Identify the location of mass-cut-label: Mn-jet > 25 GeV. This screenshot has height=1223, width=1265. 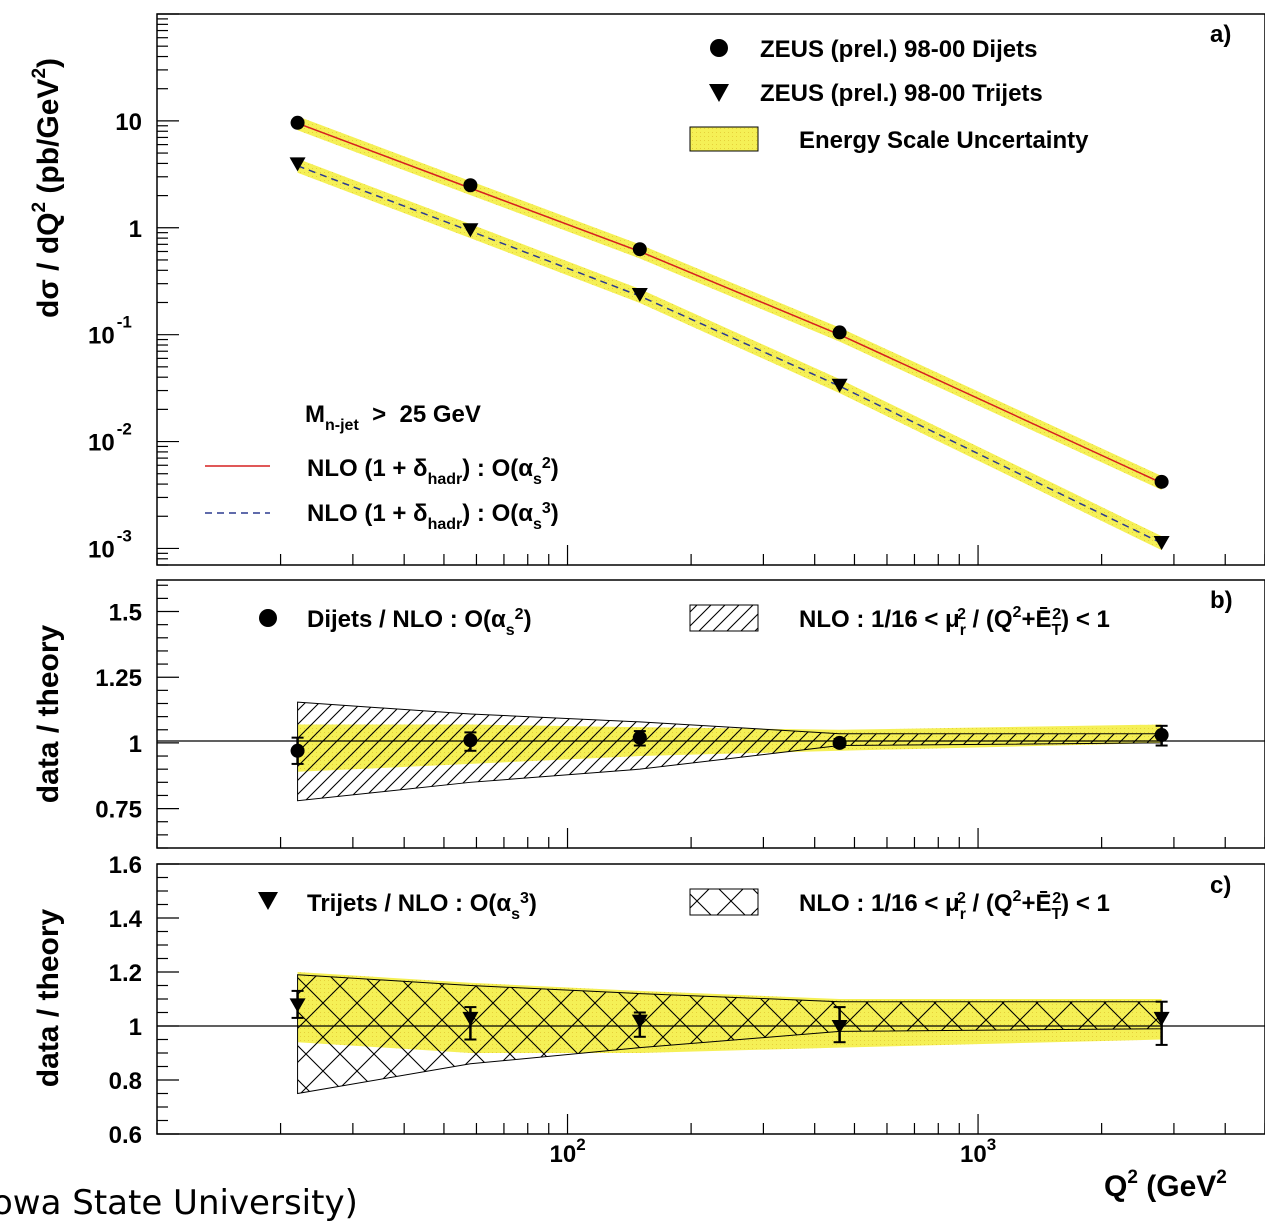
(393, 417).